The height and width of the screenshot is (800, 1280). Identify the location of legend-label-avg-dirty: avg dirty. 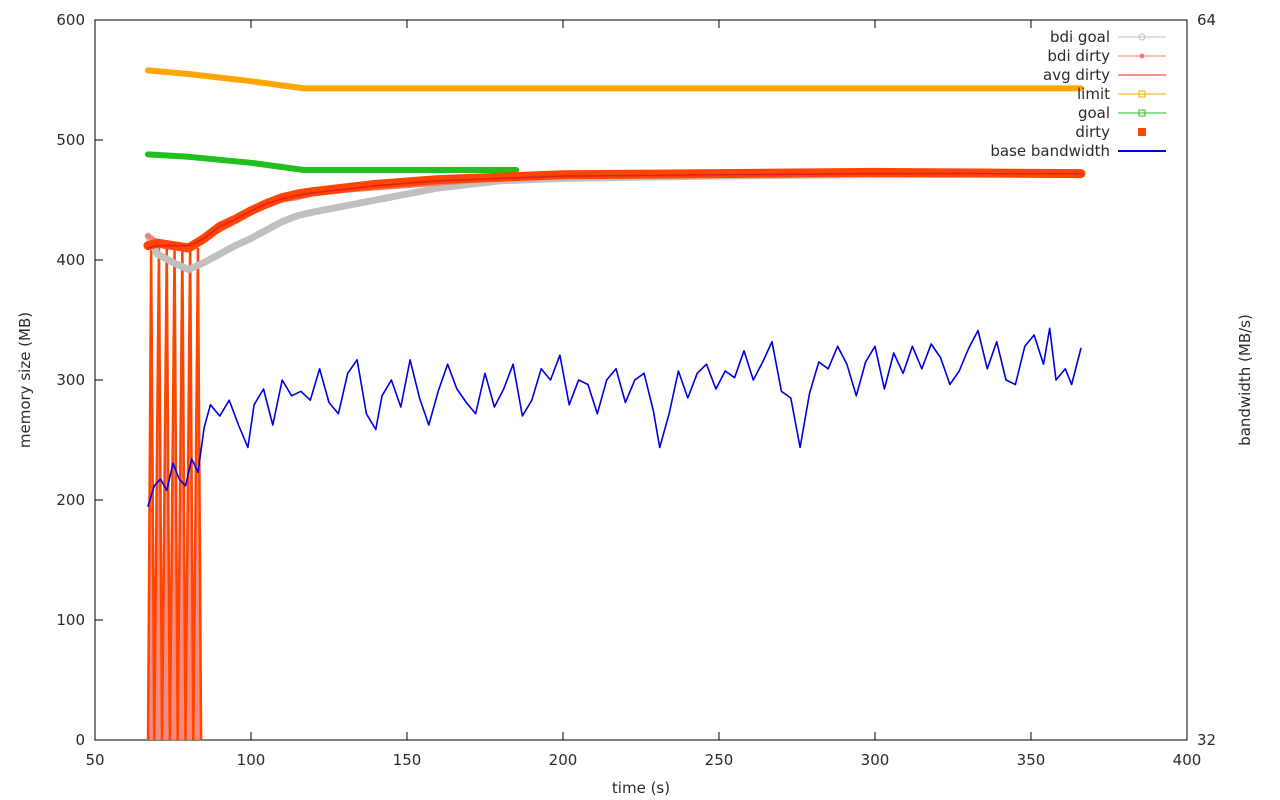
(1076, 75).